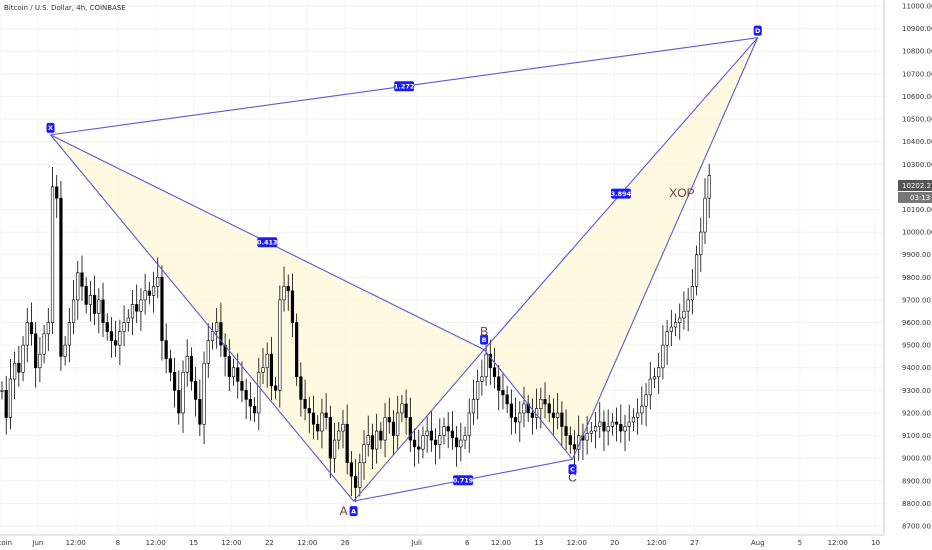  I want to click on point-badge-d: D, so click(758, 31).